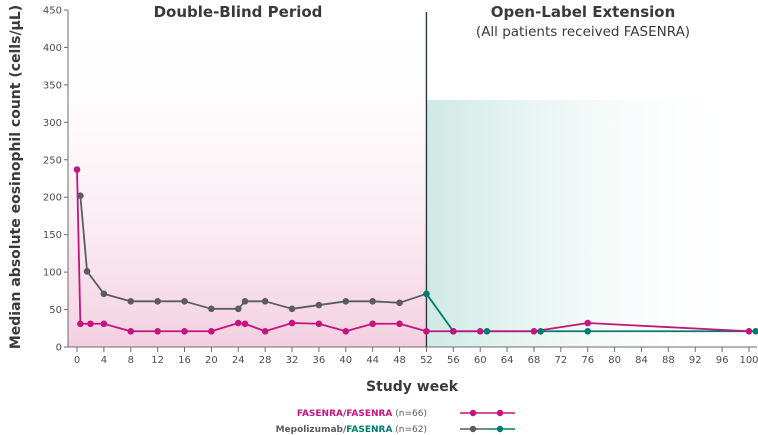 This screenshot has height=435, width=758. I want to click on x-tick-label: 44, so click(372, 360).